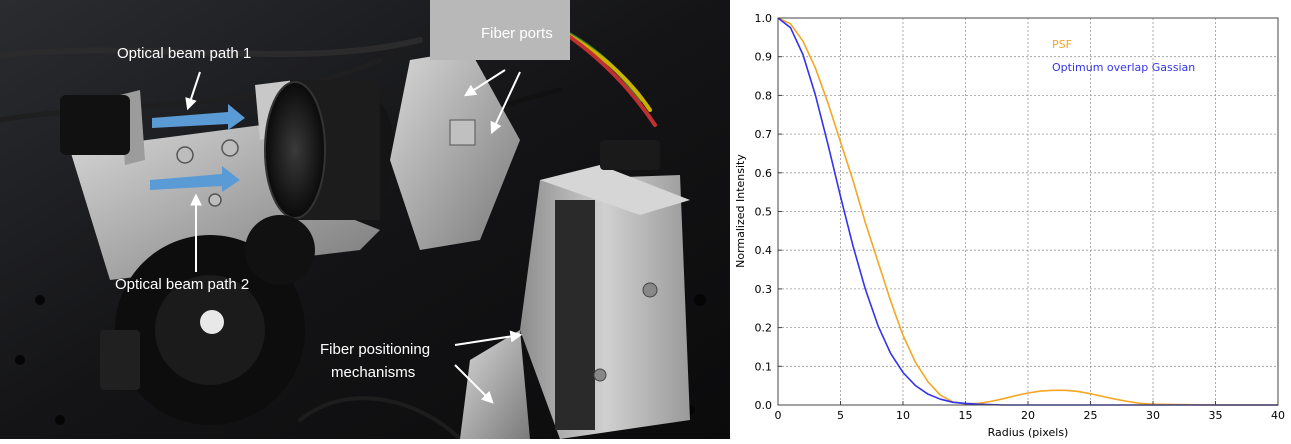 The image size is (1291, 444). I want to click on small-connector, so click(120, 360).